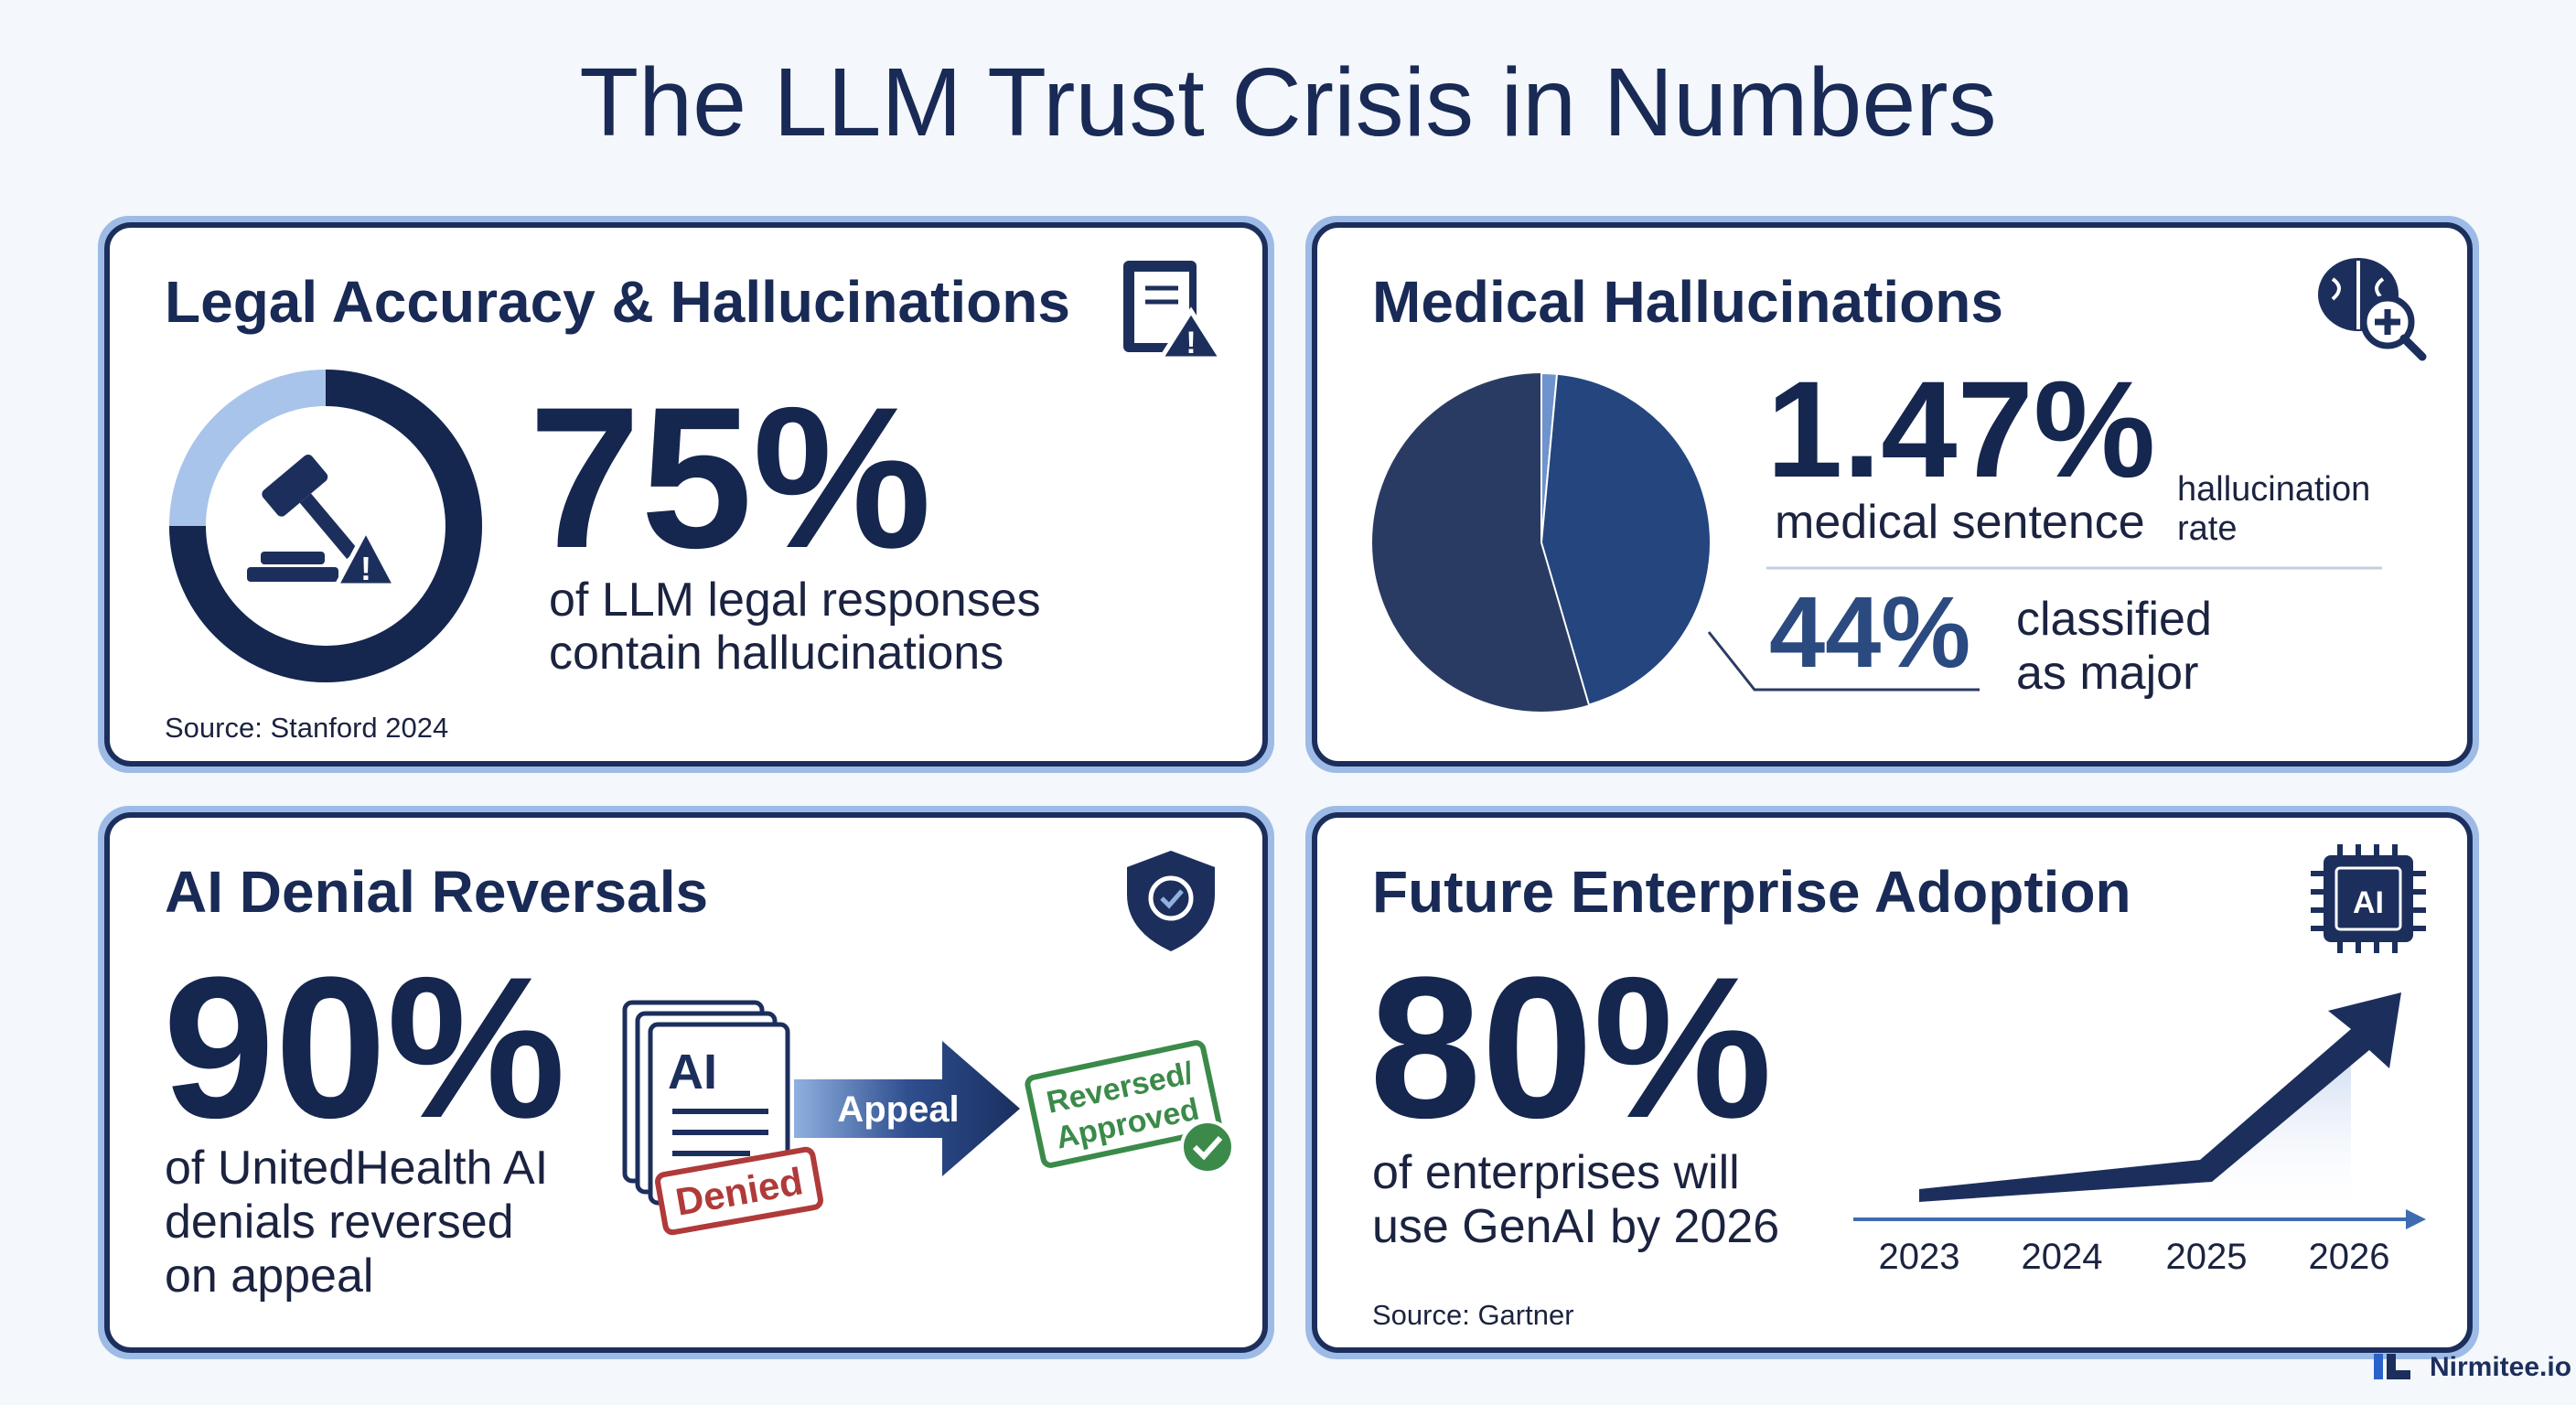 The image size is (2576, 1405). What do you see at coordinates (356, 1168) in the screenshot?
I see `description: of UnitedHealth AI` at bounding box center [356, 1168].